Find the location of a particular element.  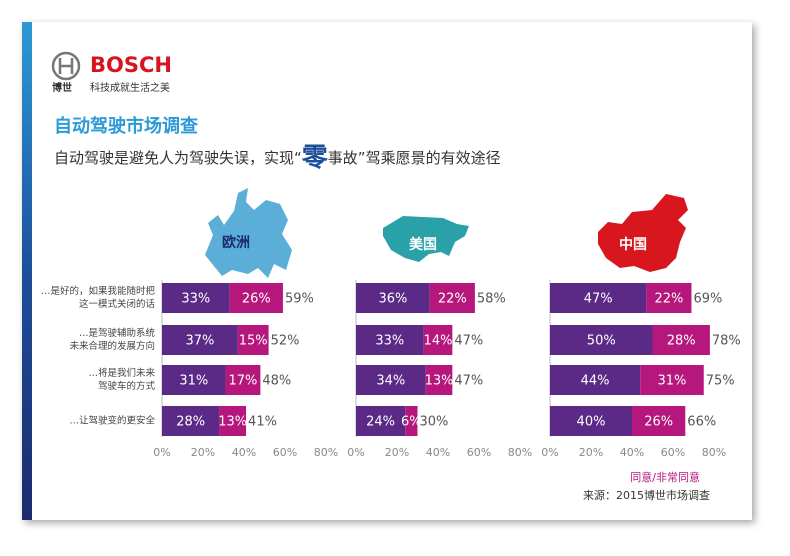

total-label: 41% is located at coordinates (262, 422).